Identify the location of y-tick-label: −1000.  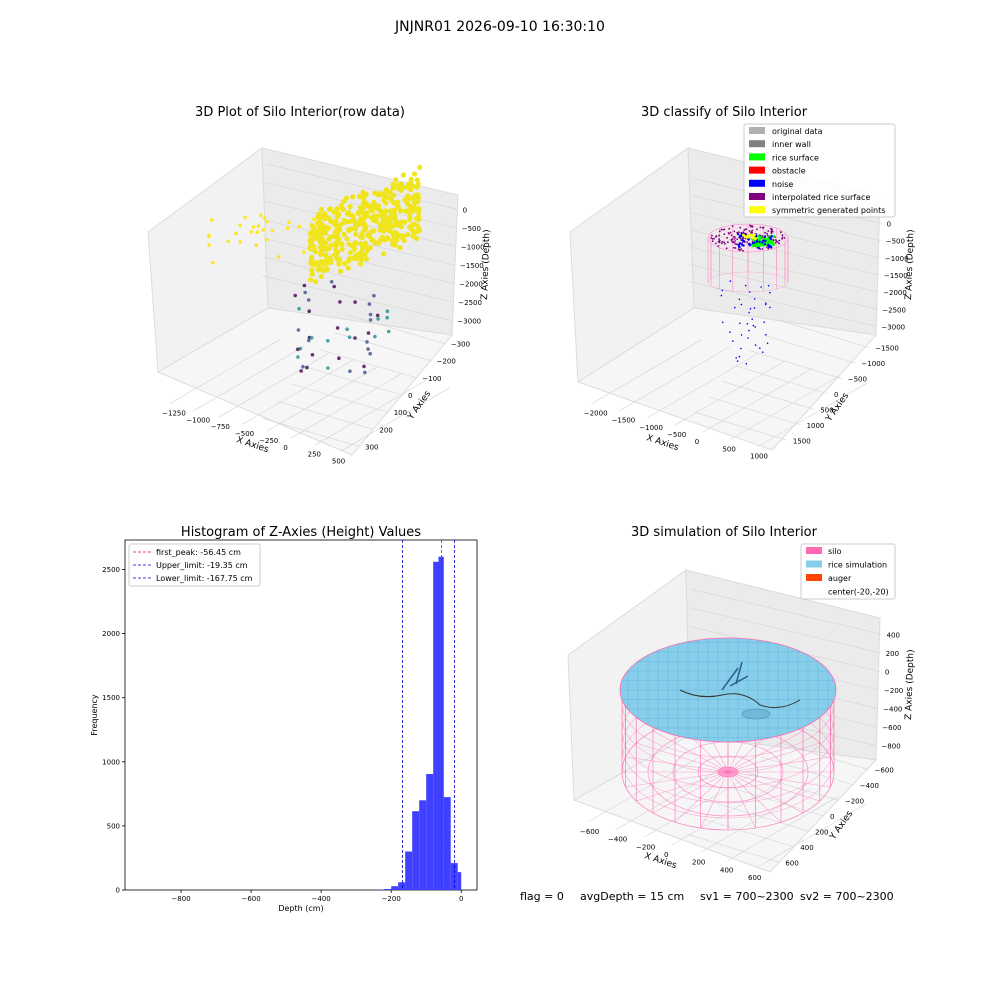
(873, 364).